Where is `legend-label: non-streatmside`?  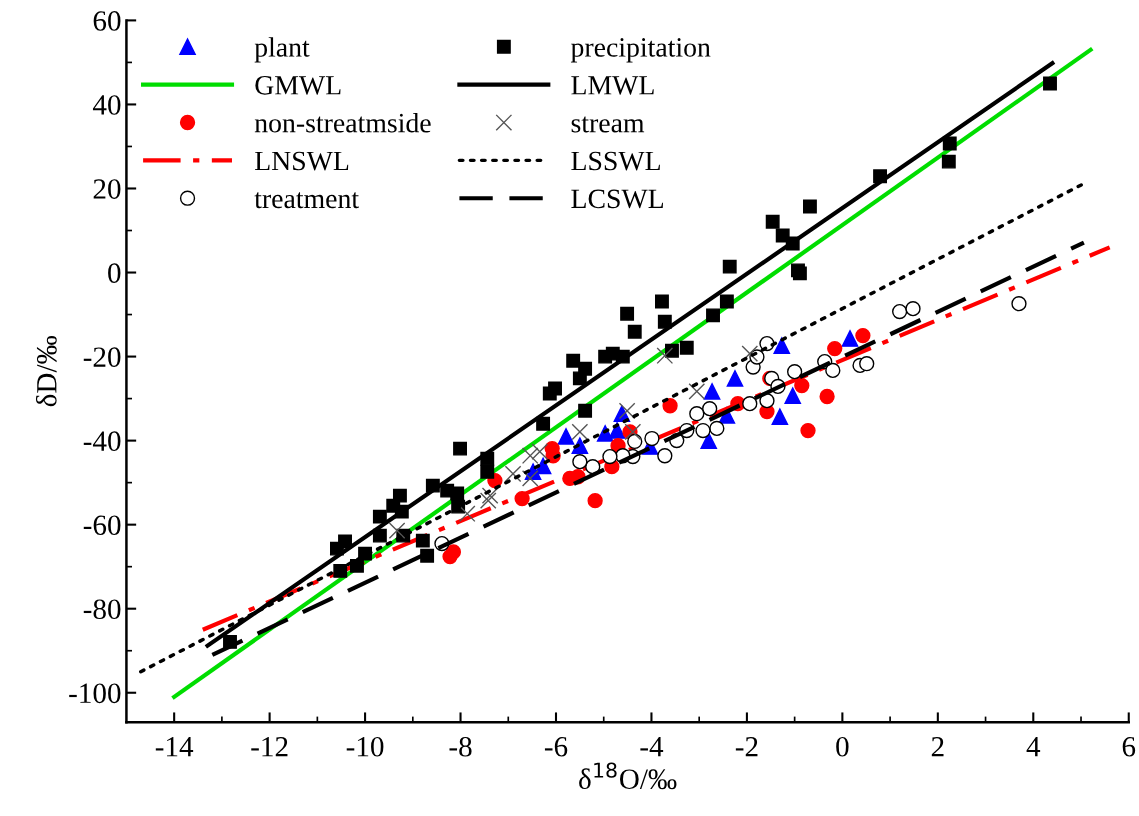
legend-label: non-streatmside is located at coordinates (342, 122).